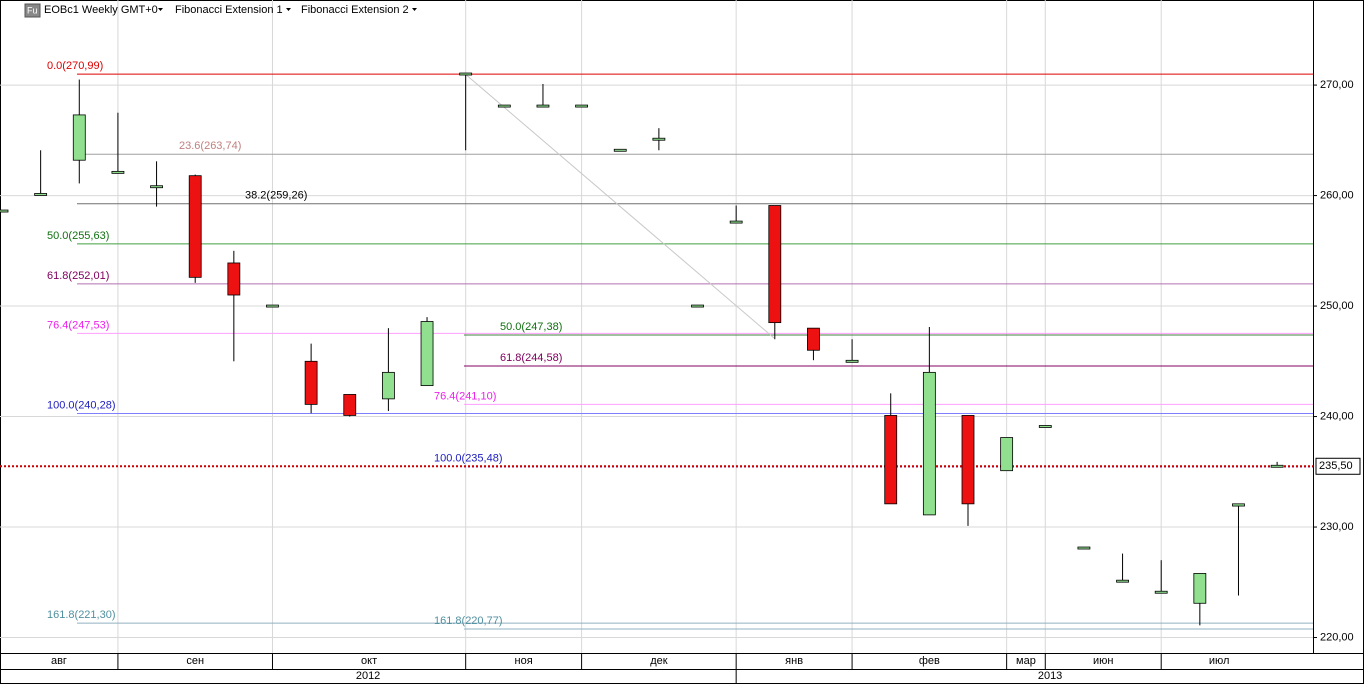 The image size is (1364, 684). I want to click on trend-line, so click(619, 205).